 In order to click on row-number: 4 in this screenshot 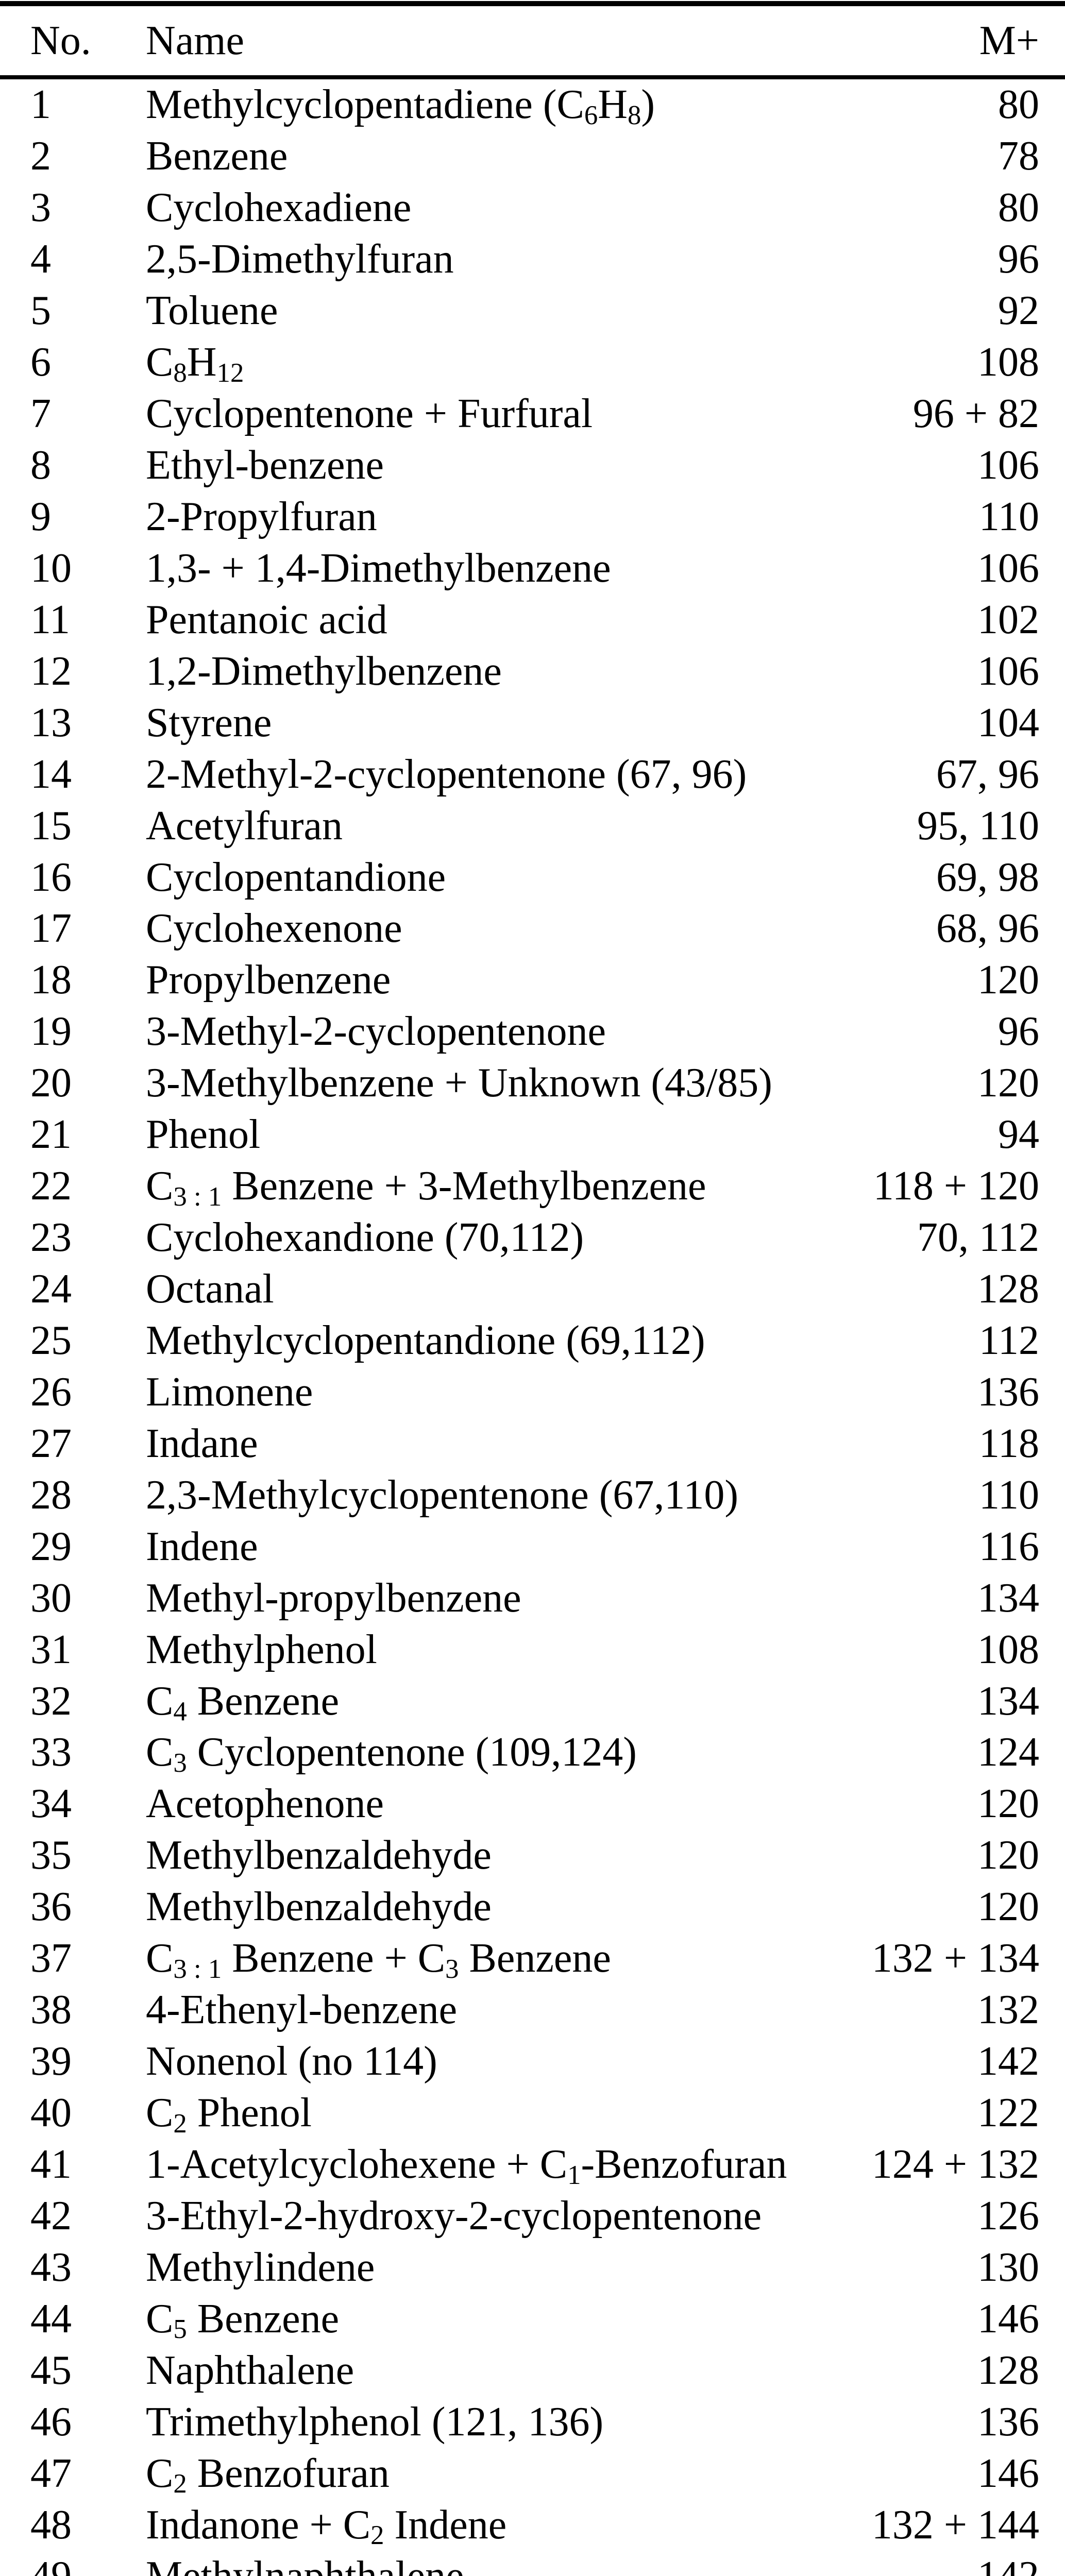, I will do `click(40, 259)`.